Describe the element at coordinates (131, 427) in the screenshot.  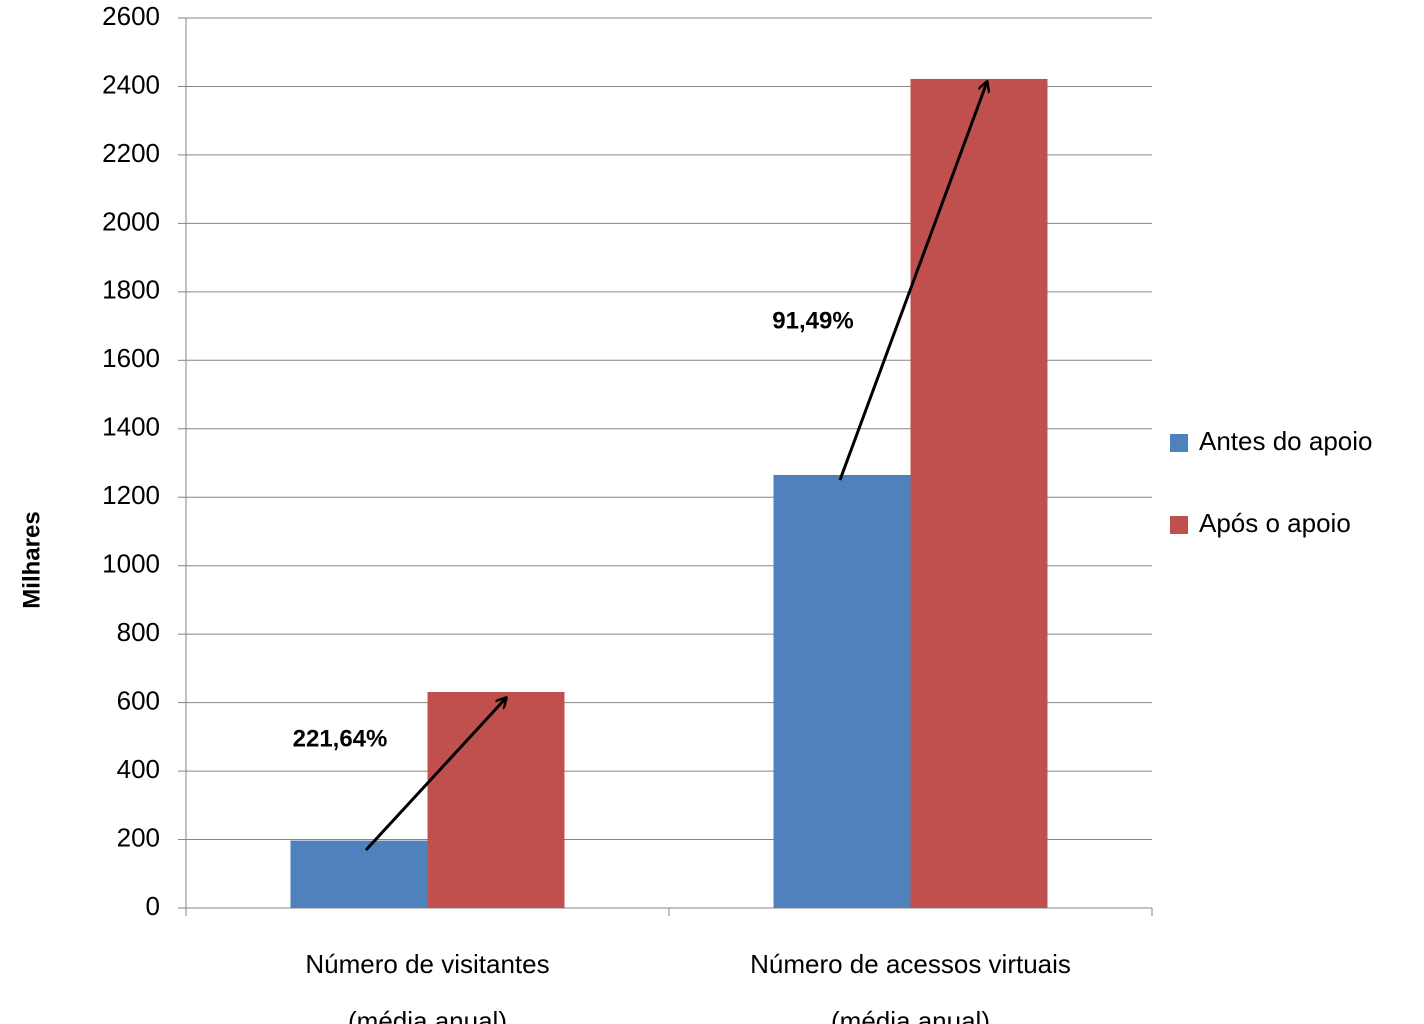
I see `y-tick-label: 1400` at that location.